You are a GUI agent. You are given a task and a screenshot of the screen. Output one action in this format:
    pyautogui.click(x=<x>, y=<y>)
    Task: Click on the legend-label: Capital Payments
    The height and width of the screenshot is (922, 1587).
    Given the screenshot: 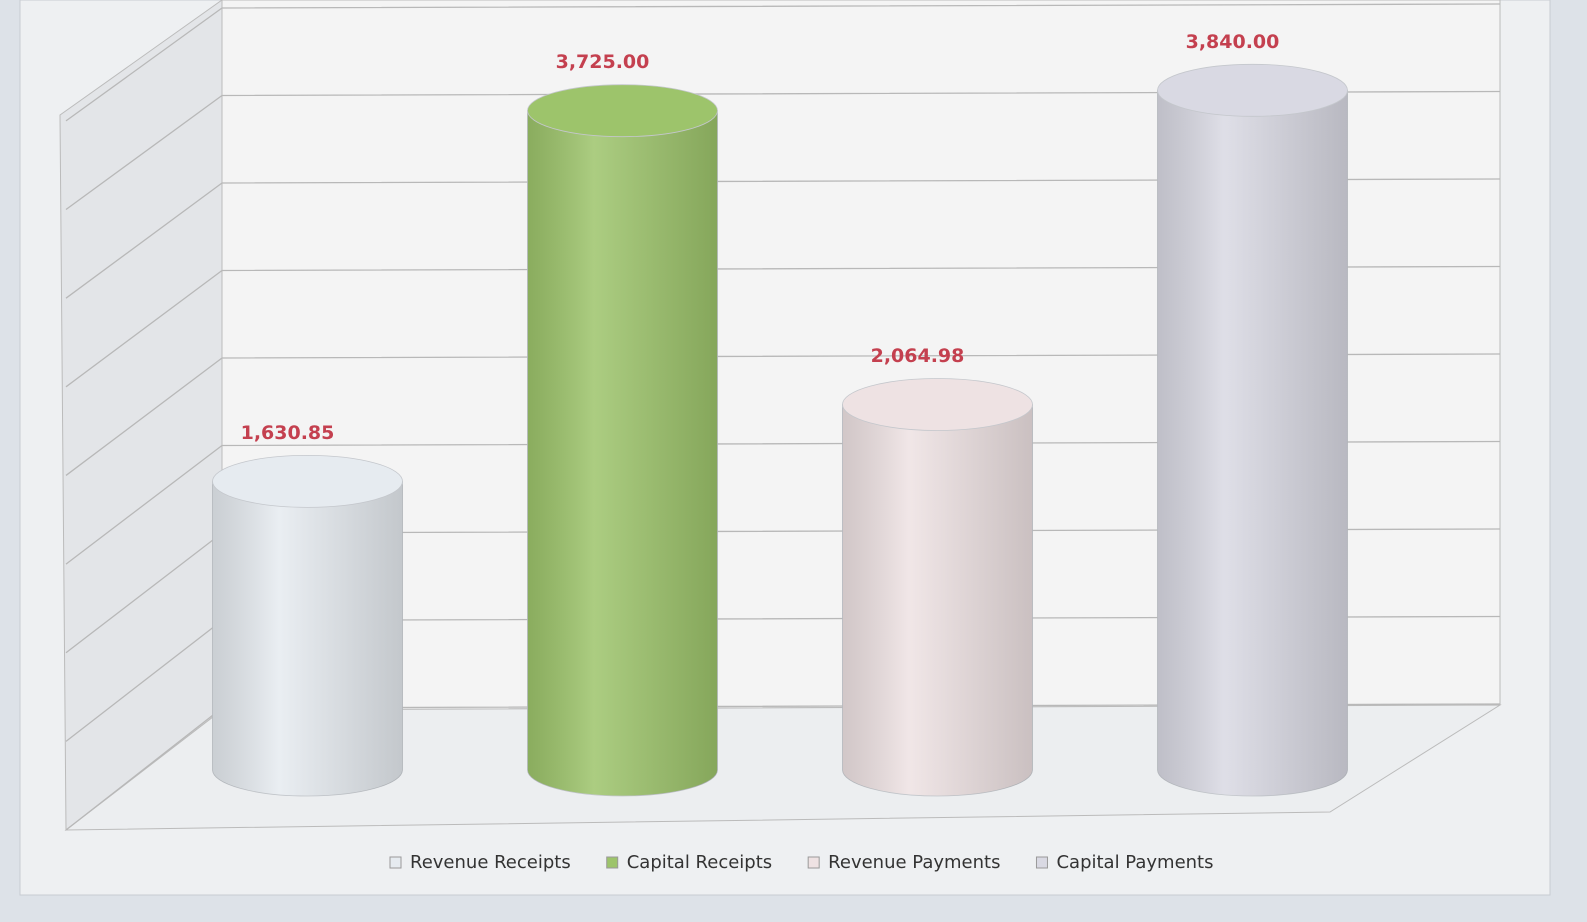 What is the action you would take?
    pyautogui.click(x=1134, y=862)
    